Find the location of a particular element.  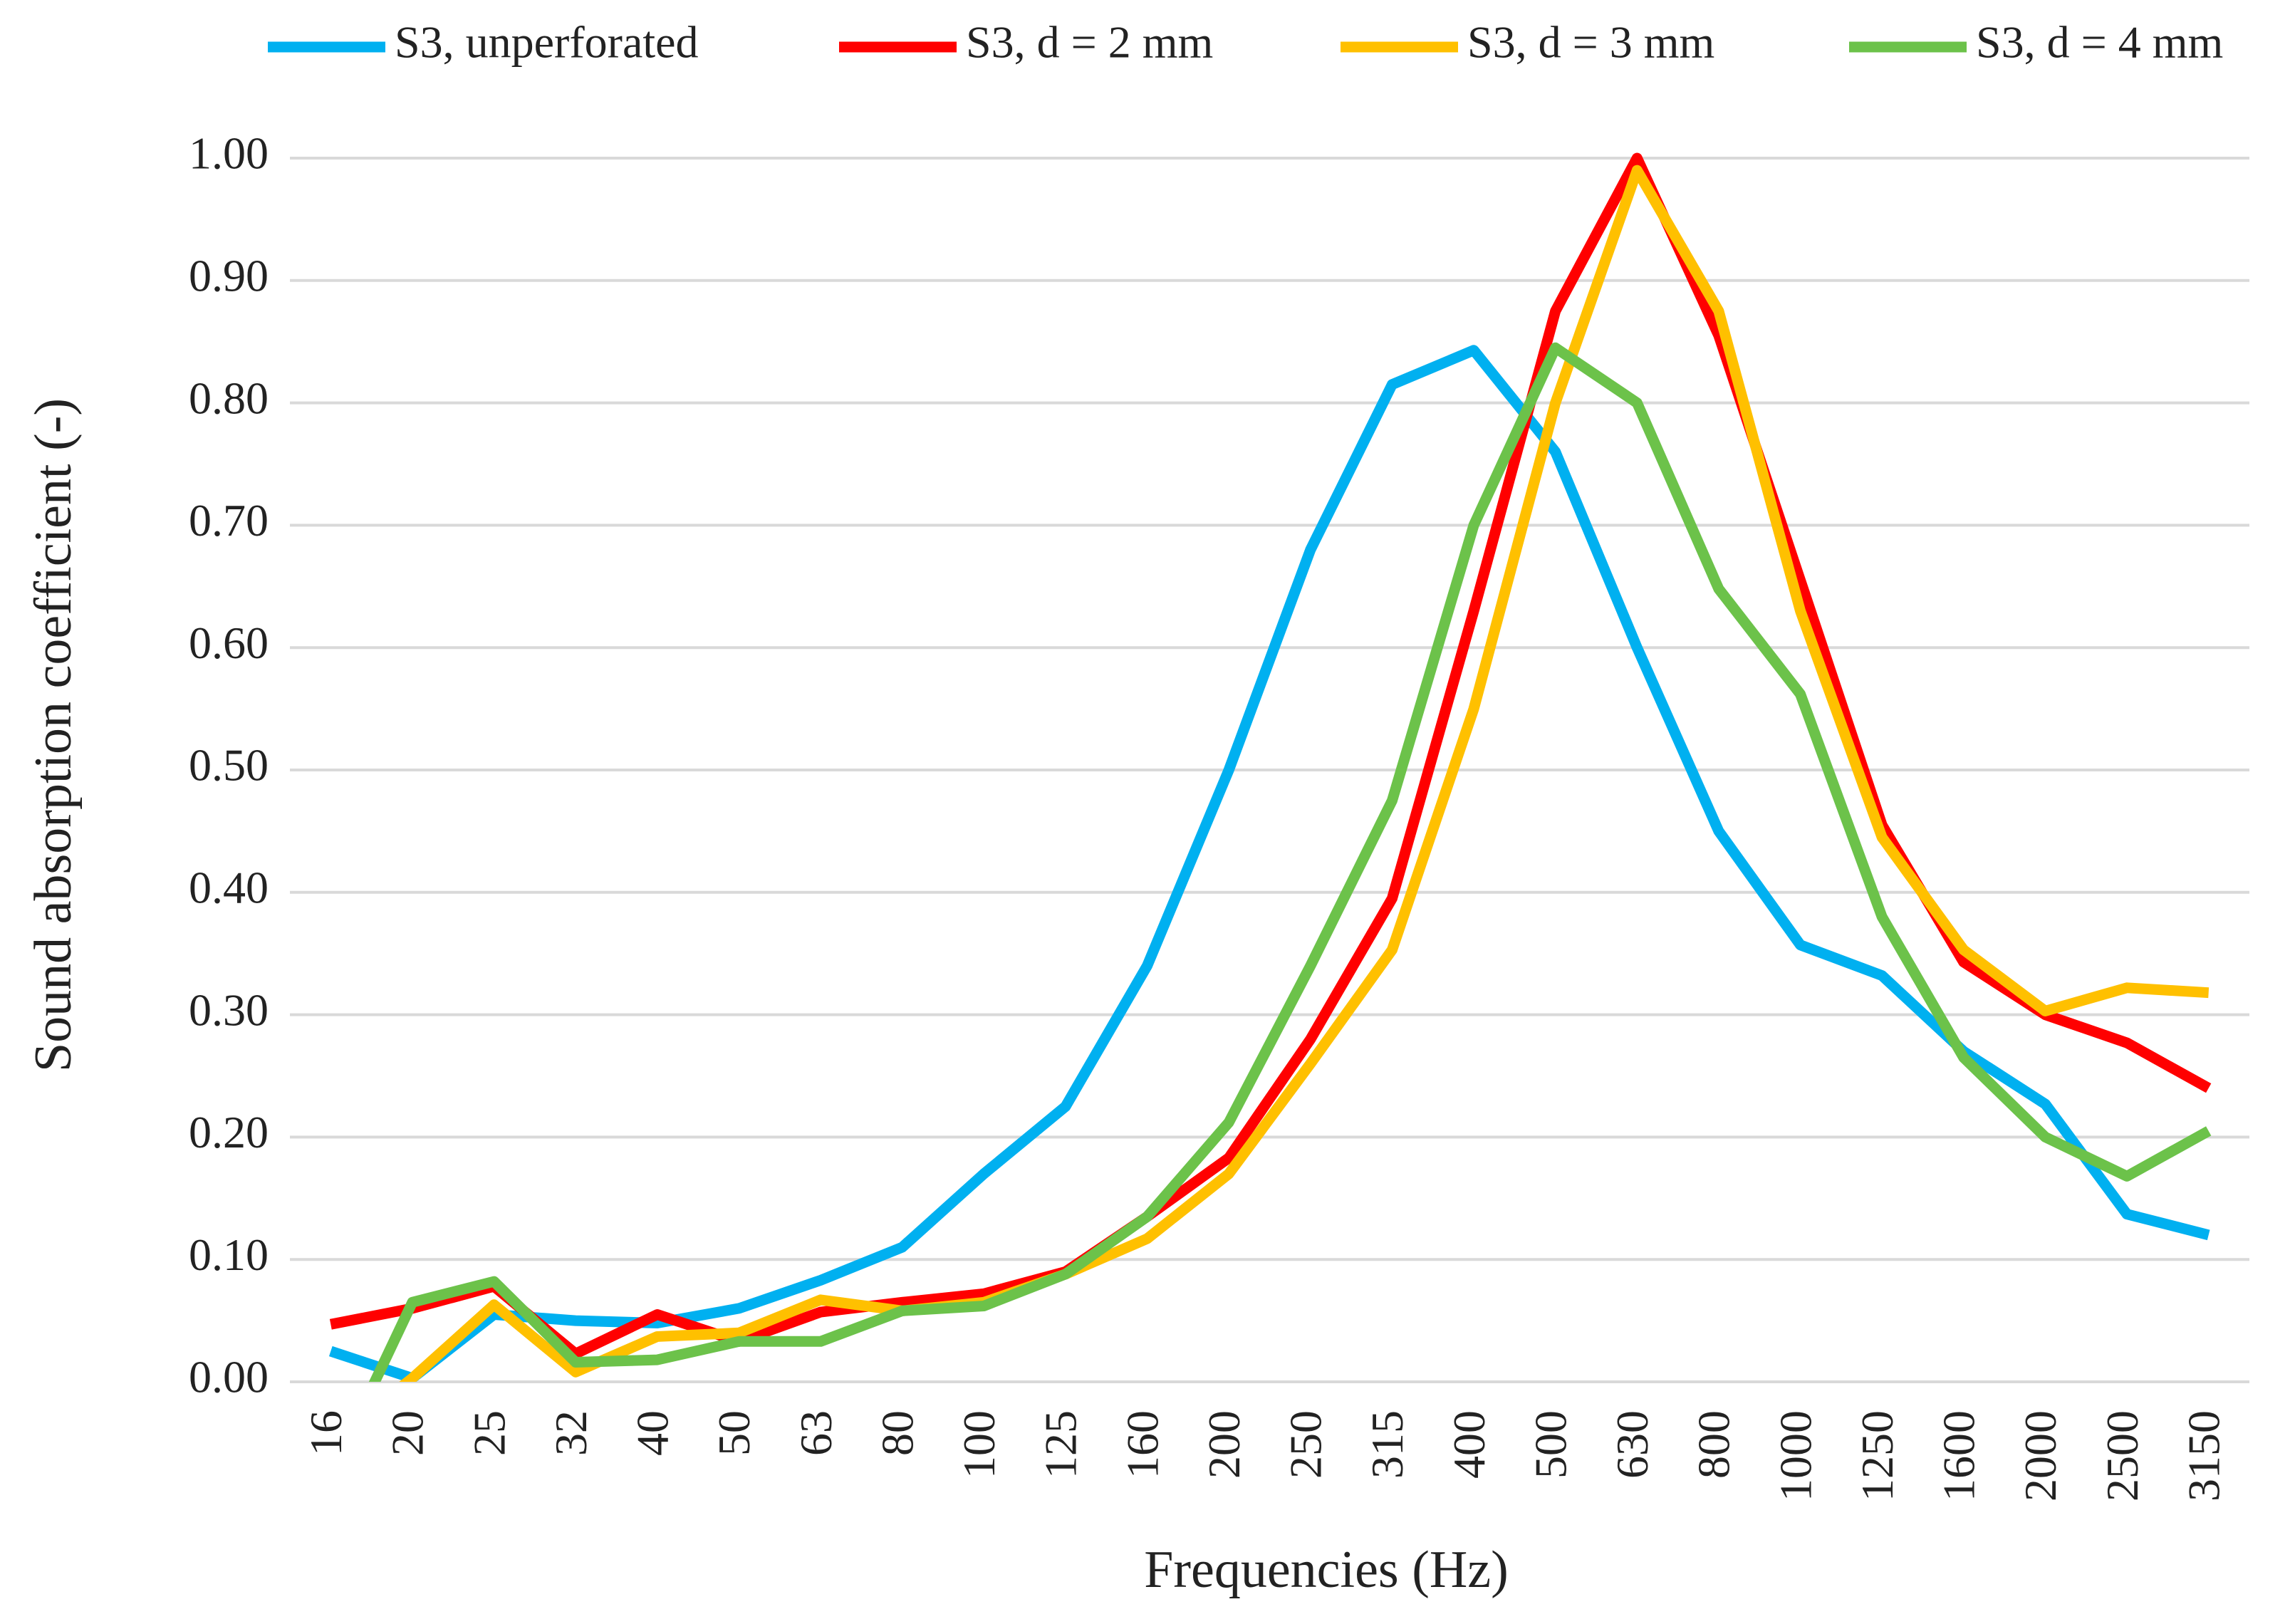

x-tick-label: 32 is located at coordinates (571, 1433).